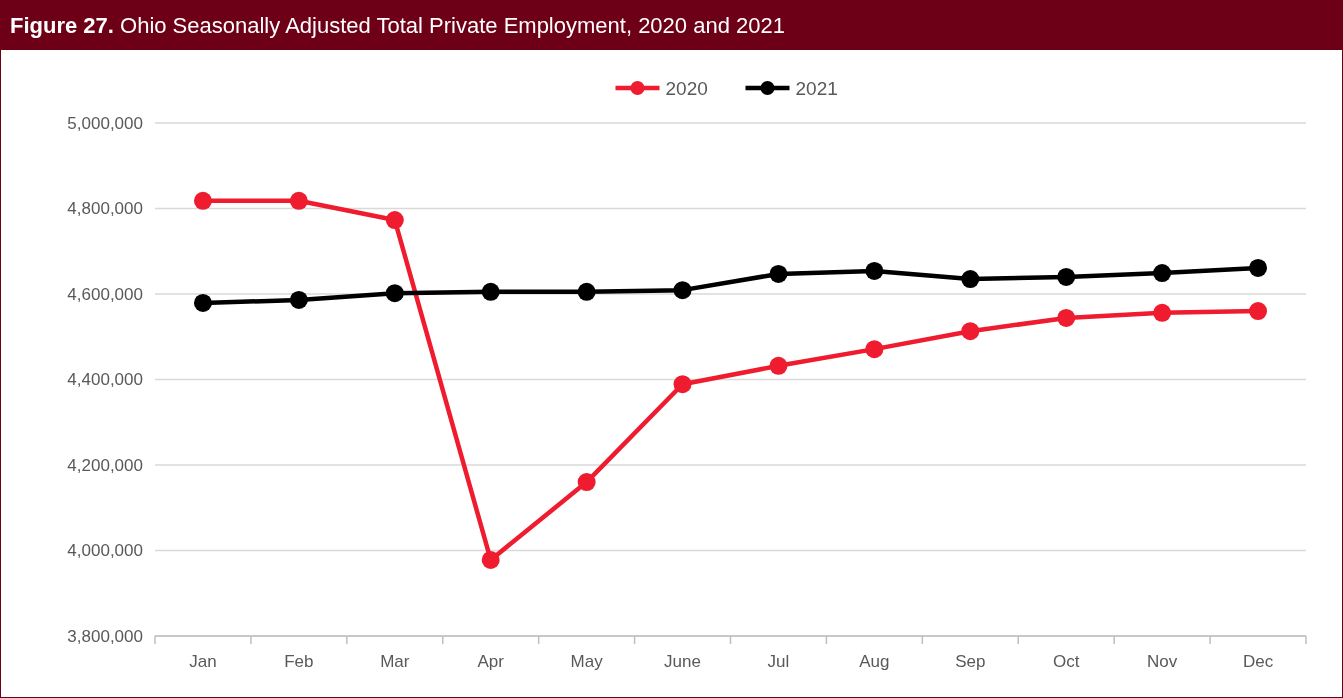 Image resolution: width=1343 pixels, height=698 pixels. I want to click on y-tick-label: 4,800,000, so click(105, 209).